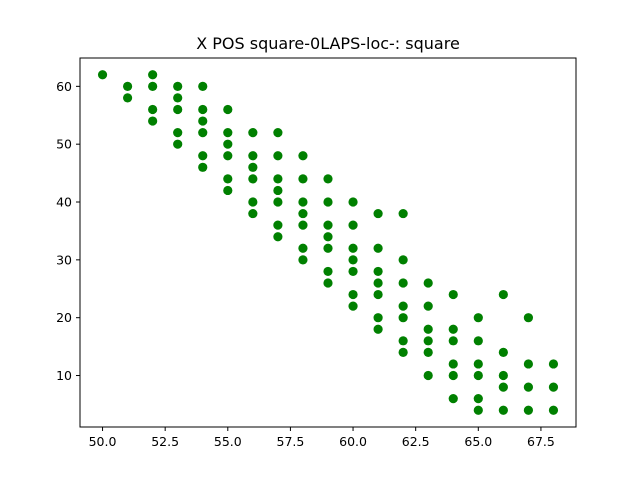 The width and height of the screenshot is (640, 480). What do you see at coordinates (478, 441) in the screenshot?
I see `x-tick-label: 65.0` at bounding box center [478, 441].